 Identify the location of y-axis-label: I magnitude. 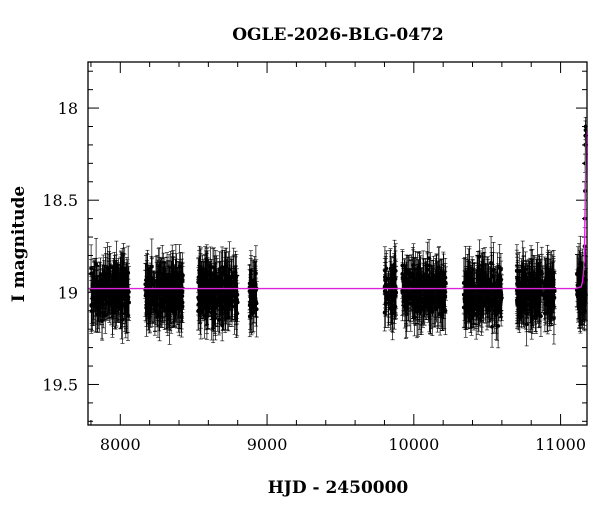
(19, 244).